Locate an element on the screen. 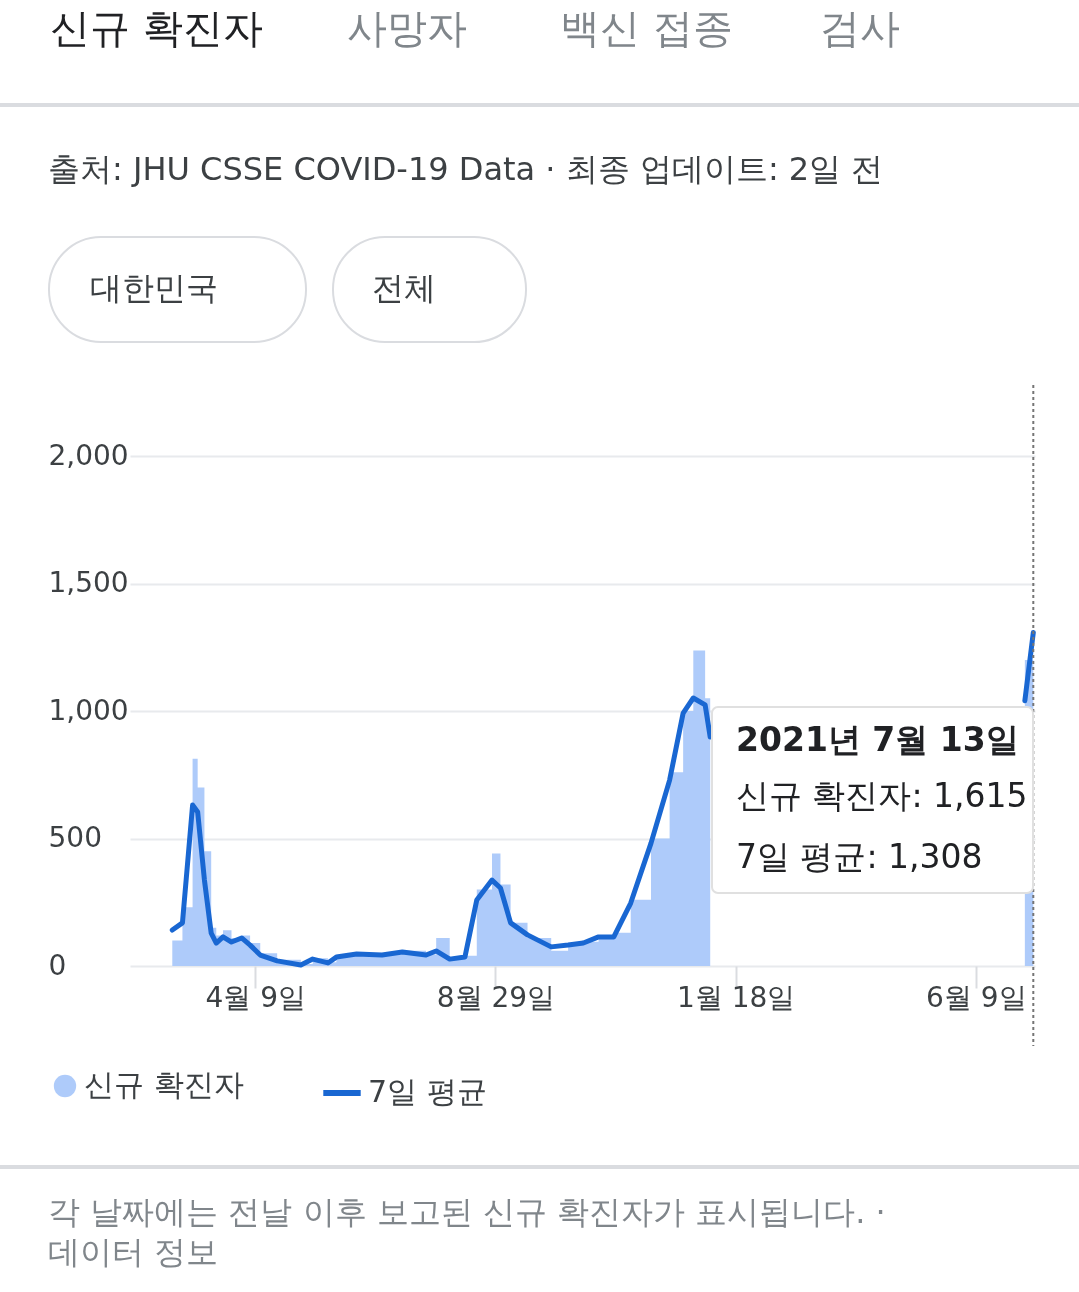  text: 각 날짜에는 전날 이후 보고된 신규 확진자가 표시됩니다. · is located at coordinates (467, 1212).